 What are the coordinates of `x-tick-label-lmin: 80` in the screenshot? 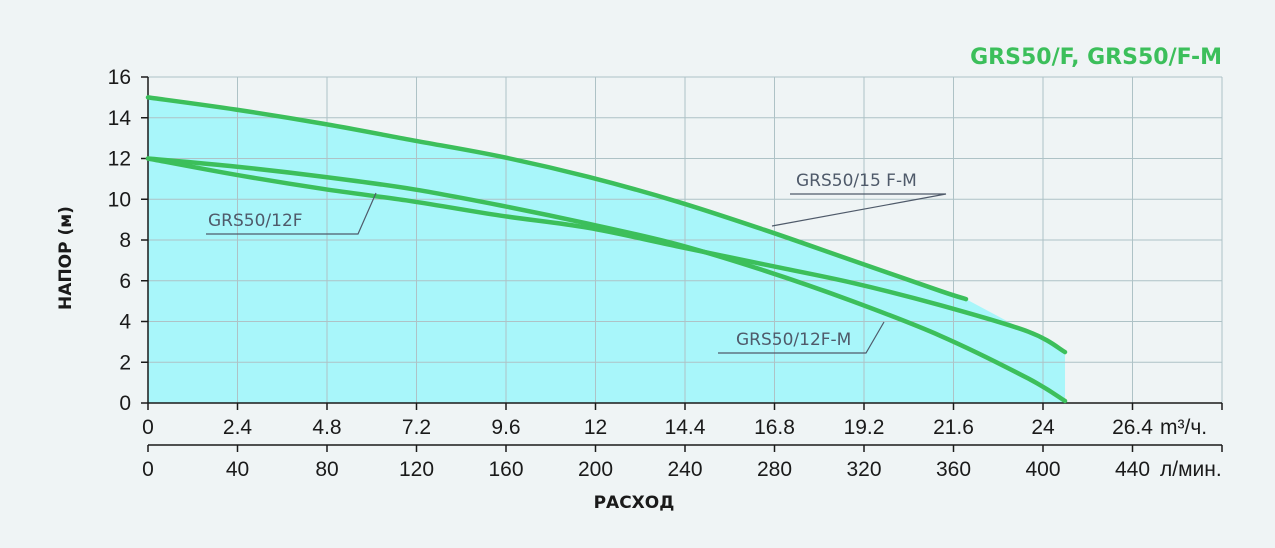 It's located at (326, 469).